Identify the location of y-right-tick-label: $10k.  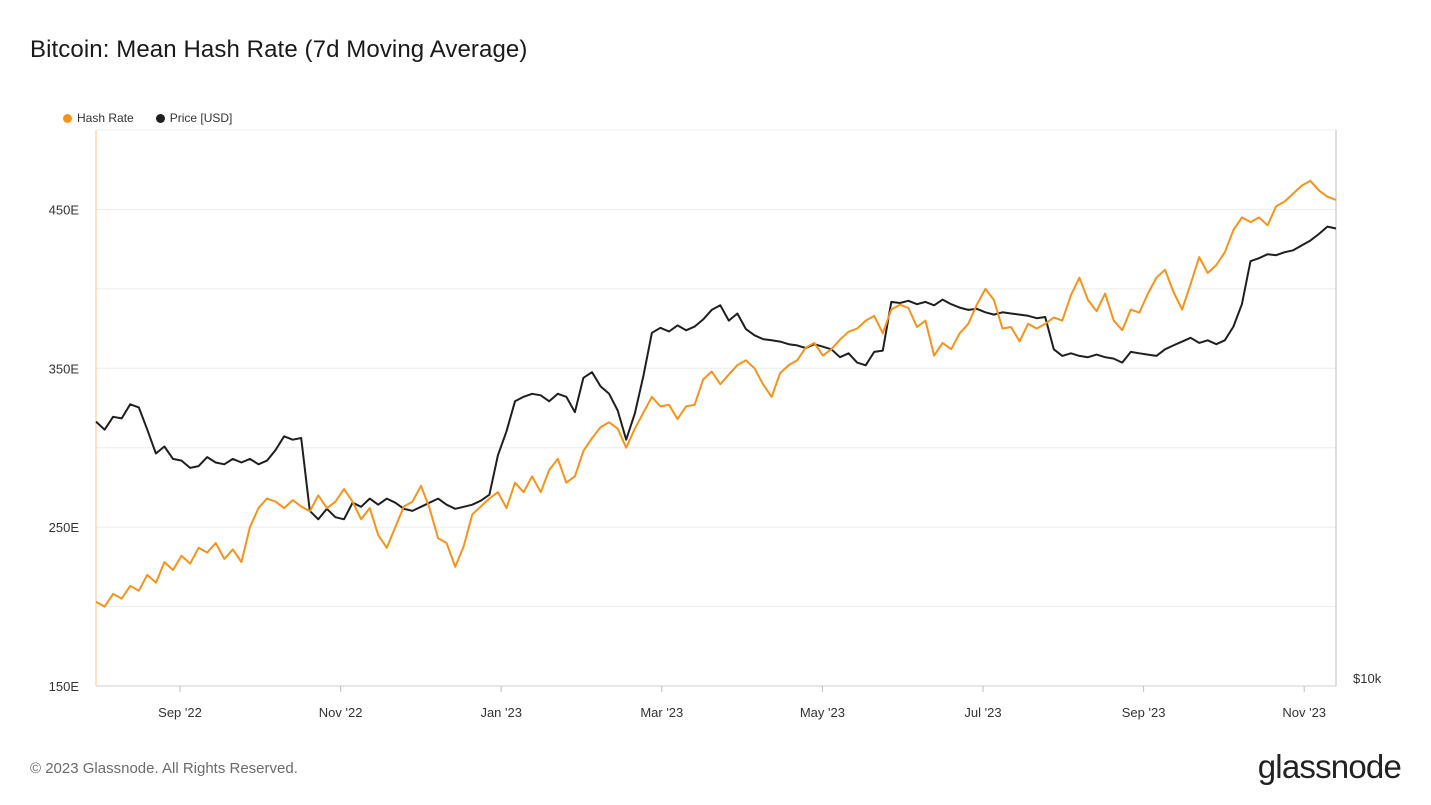
(1367, 678).